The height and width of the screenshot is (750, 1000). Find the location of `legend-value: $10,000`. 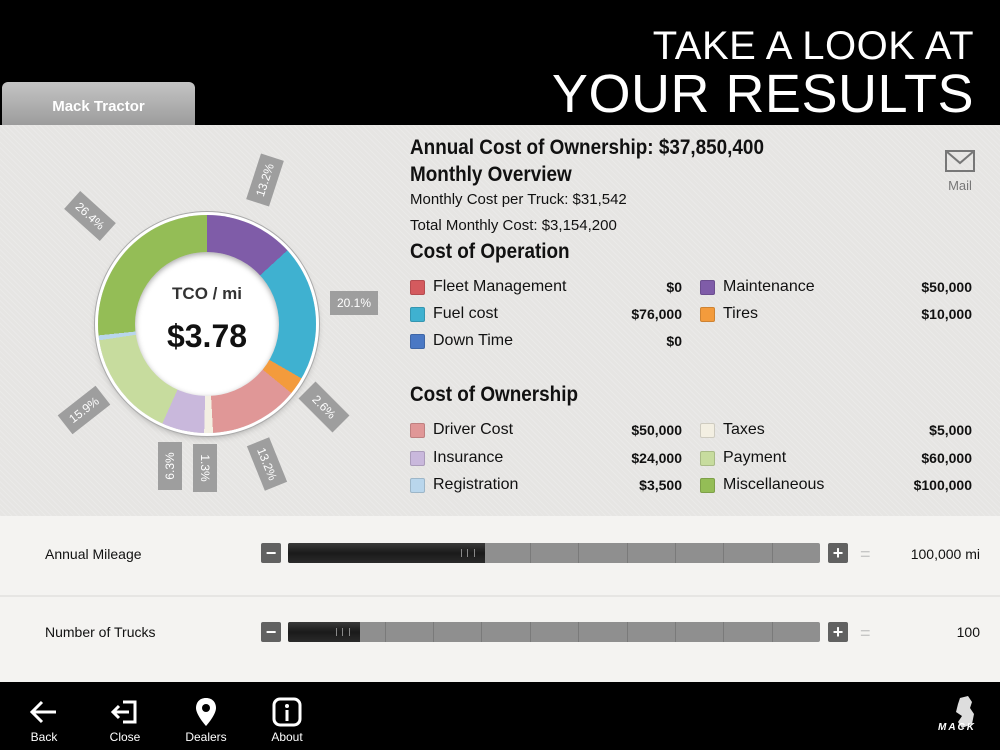

legend-value: $10,000 is located at coordinates (946, 314).